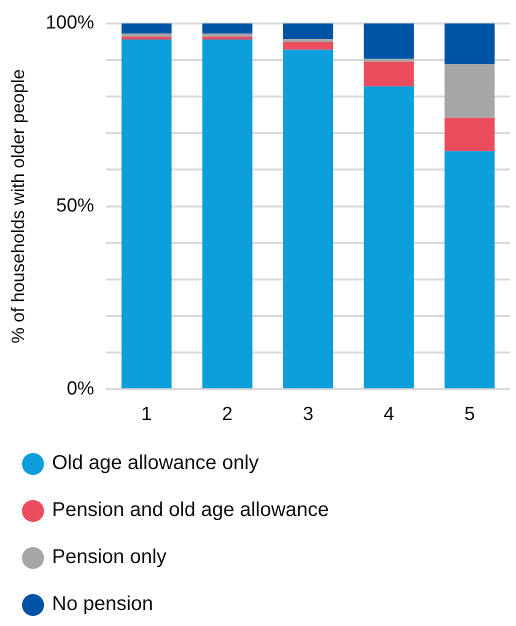  Describe the element at coordinates (308, 414) in the screenshot. I see `x-tick-label: 3` at that location.